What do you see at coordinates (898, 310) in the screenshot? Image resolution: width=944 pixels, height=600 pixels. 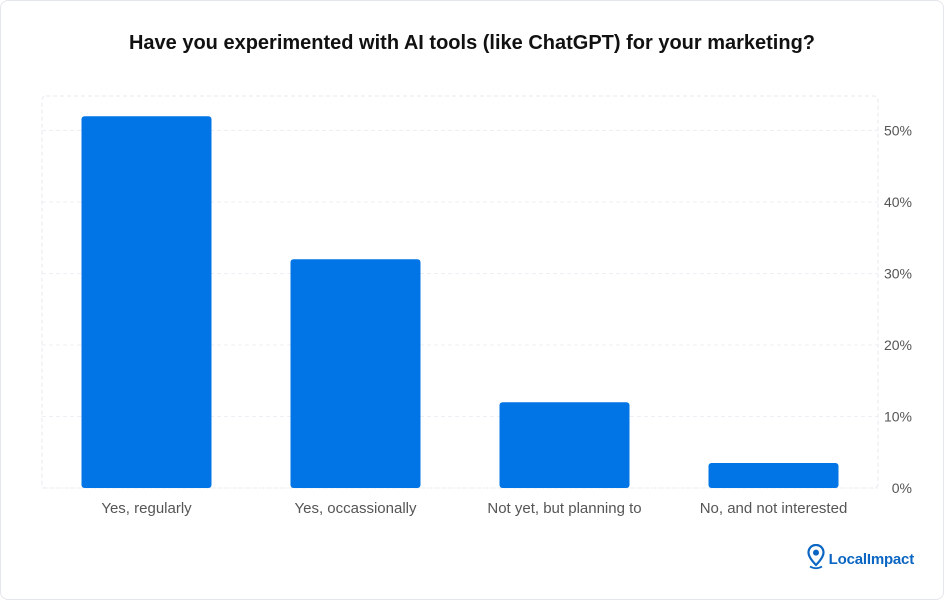 I see `y-axis-ticks: 0% 10% 20% 30% 40% 50%` at bounding box center [898, 310].